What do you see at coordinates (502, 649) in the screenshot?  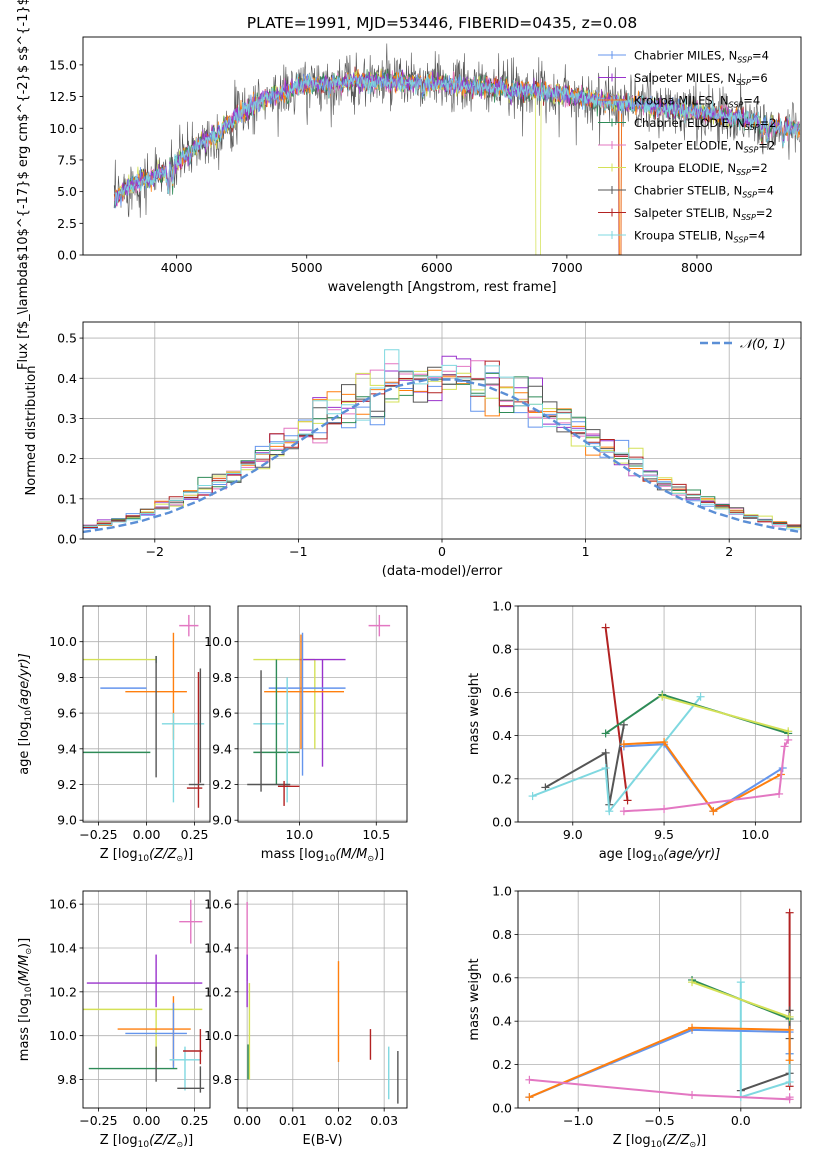 I see `weight_vs_age-ytick-label: 0.8` at bounding box center [502, 649].